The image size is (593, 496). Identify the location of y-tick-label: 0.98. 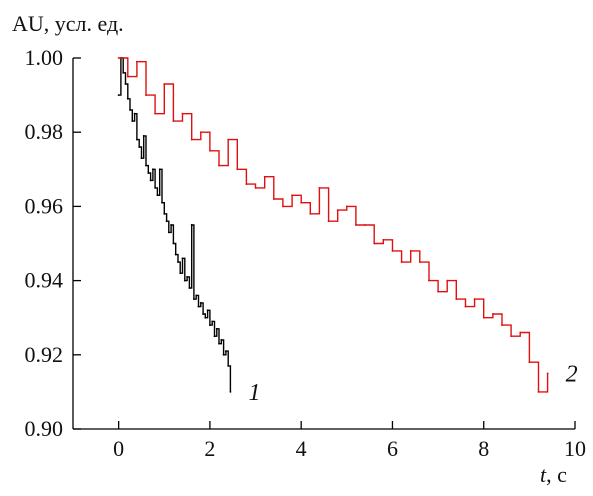
(44, 131).